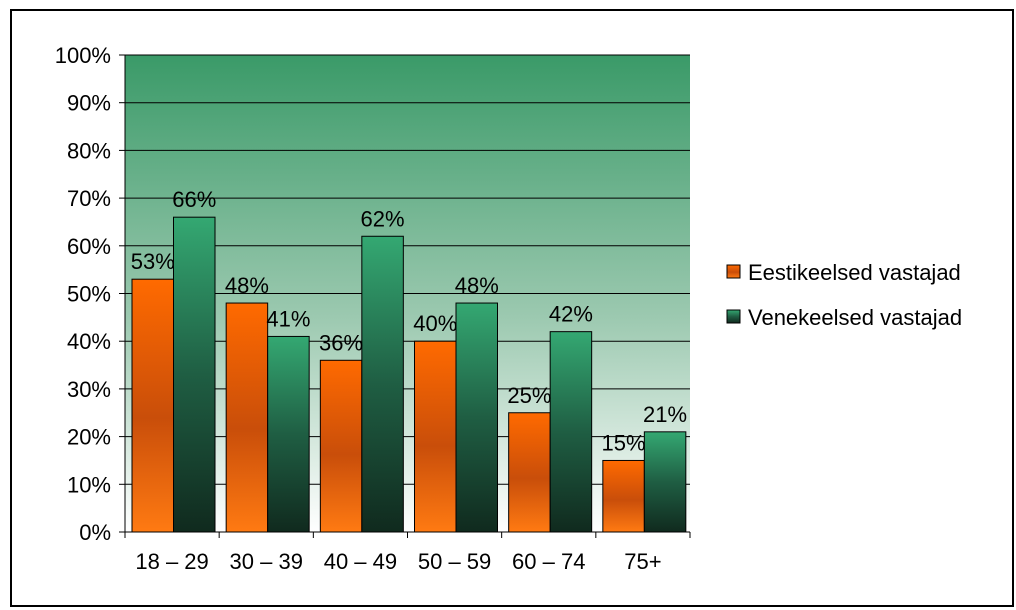 The image size is (1016, 610). Describe the element at coordinates (89, 484) in the screenshot. I see `y-tick-label: 10%` at that location.